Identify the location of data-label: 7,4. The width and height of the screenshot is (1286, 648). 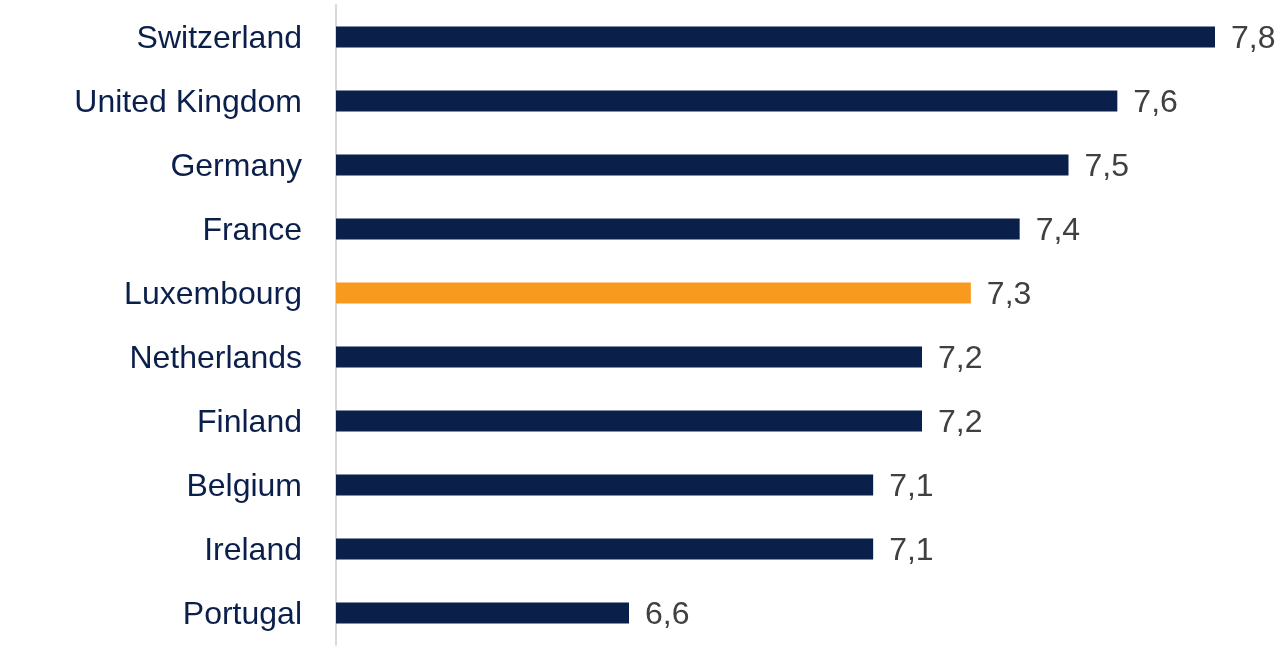
(1058, 229).